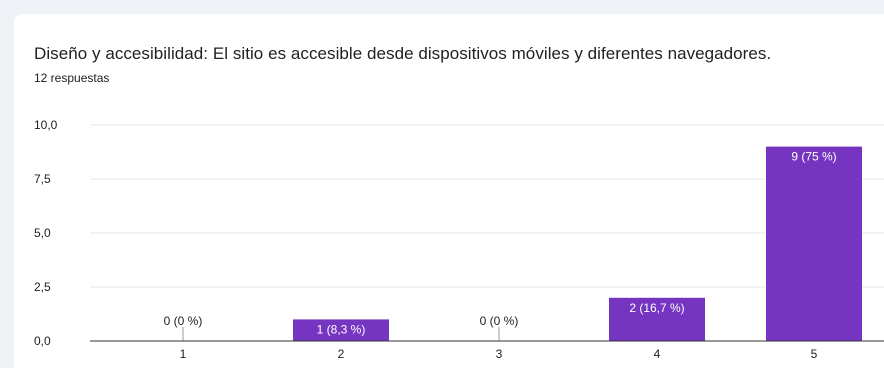 The width and height of the screenshot is (884, 368). Describe the element at coordinates (42, 287) in the screenshot. I see `y-tick-label: 2,5` at that location.